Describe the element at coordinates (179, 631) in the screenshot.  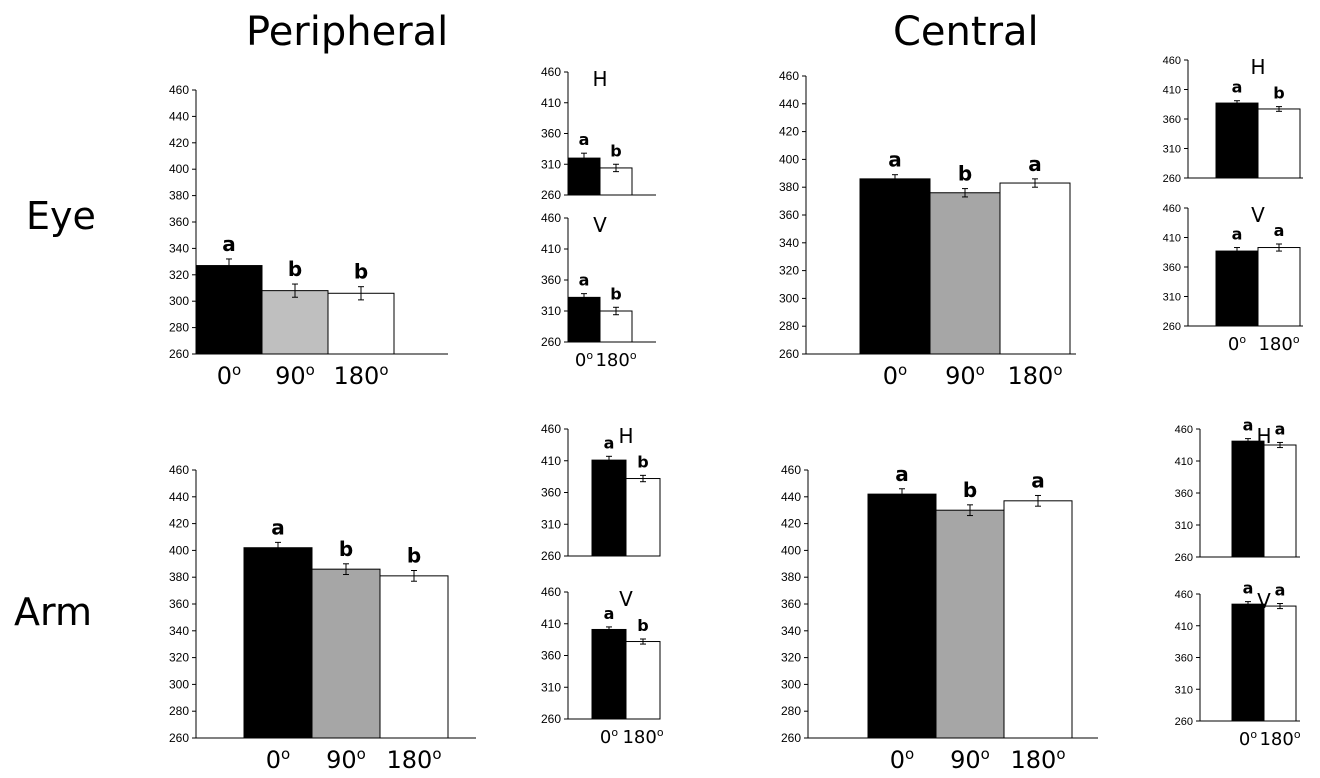
I see `y-tick-label: 340` at that location.